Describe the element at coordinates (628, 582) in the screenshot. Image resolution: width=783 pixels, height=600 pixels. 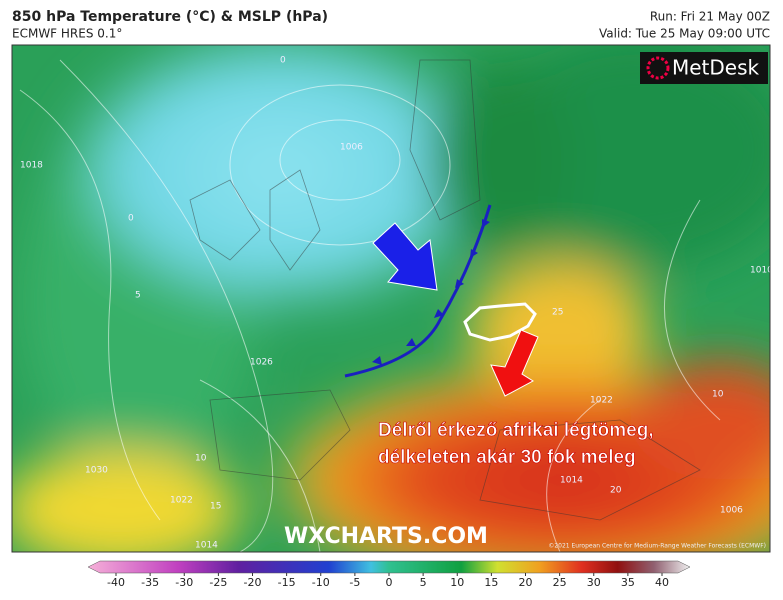
I see `colorbar-tick-label: 35` at that location.